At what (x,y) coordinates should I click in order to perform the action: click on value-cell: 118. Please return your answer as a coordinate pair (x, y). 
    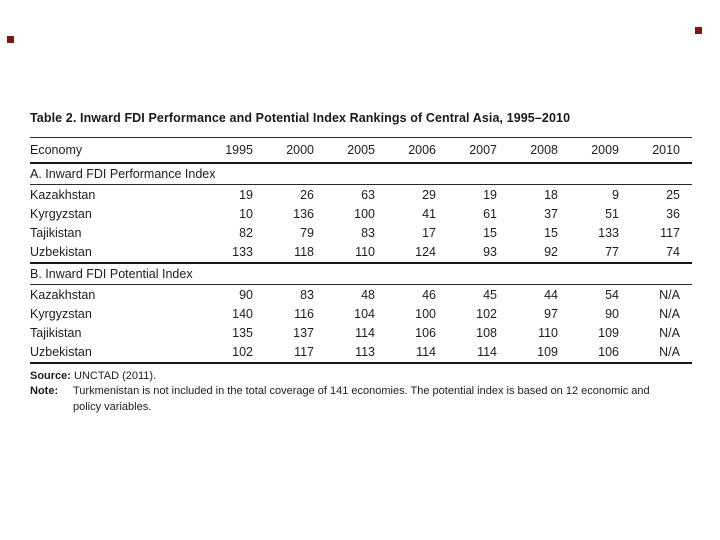
    Looking at the image, I should click on (283, 253).